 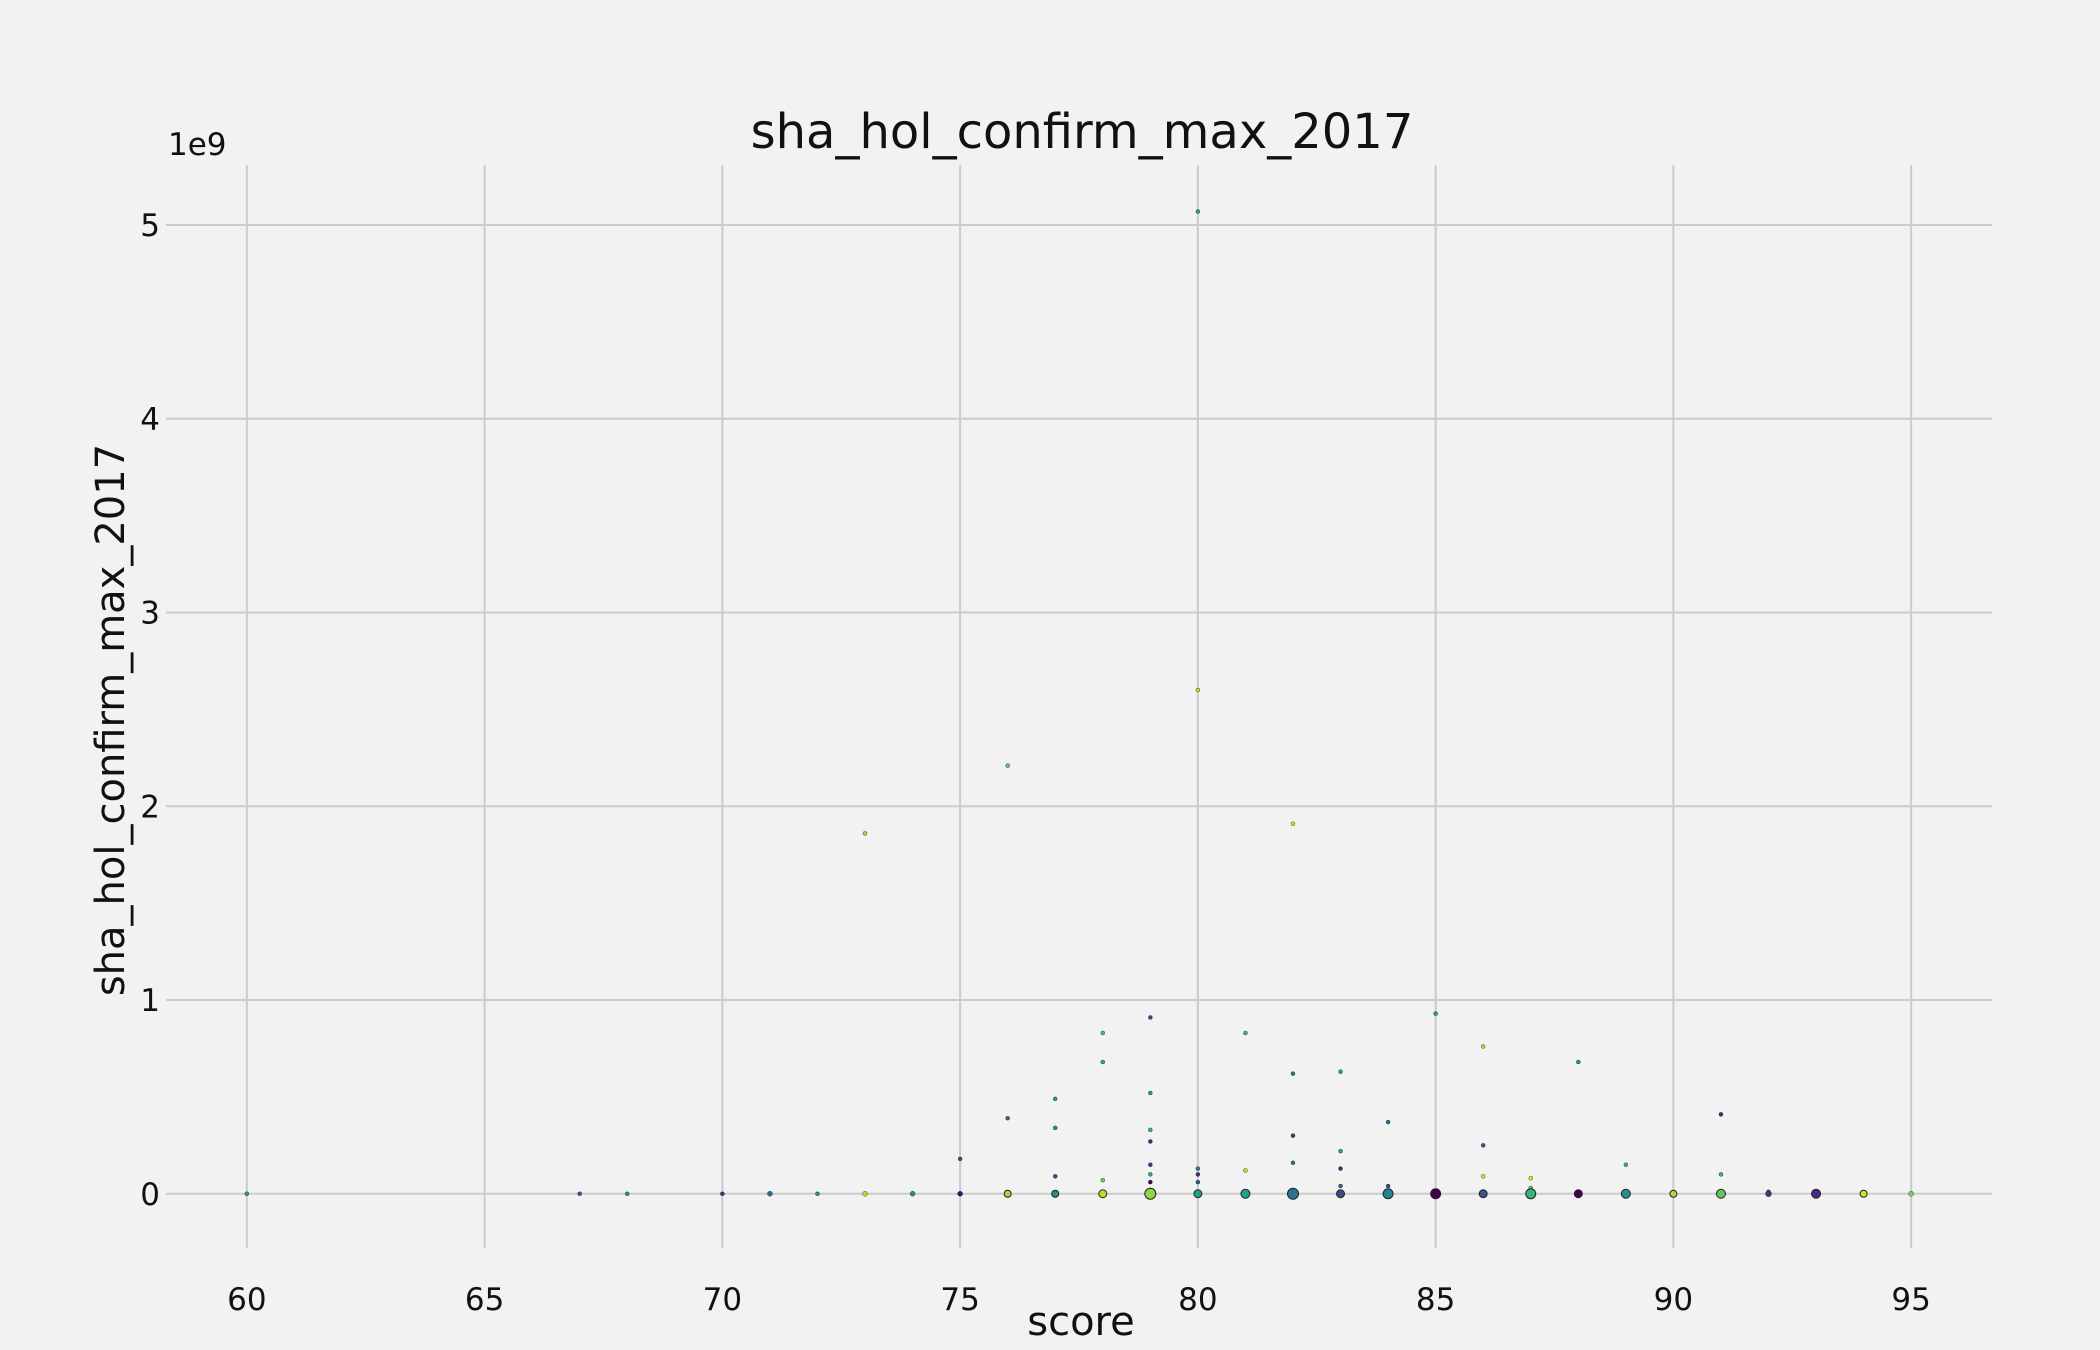 I want to click on y-tick-label: 2, so click(x=150, y=807).